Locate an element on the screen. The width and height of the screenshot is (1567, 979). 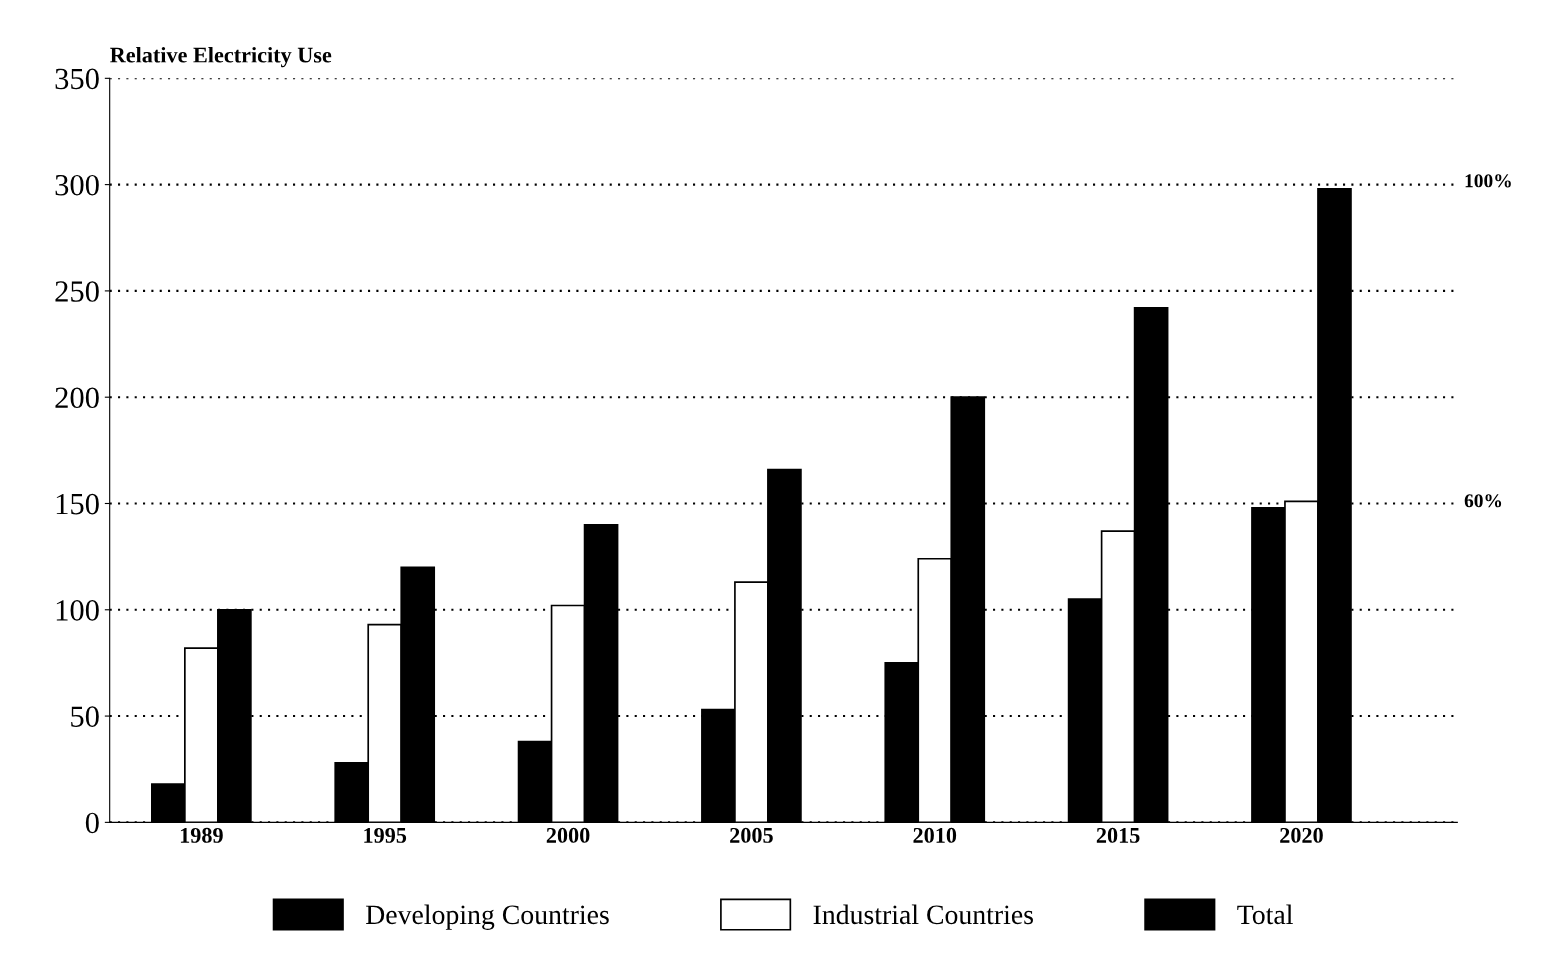
legend-label: Developing Countries is located at coordinates (487, 917).